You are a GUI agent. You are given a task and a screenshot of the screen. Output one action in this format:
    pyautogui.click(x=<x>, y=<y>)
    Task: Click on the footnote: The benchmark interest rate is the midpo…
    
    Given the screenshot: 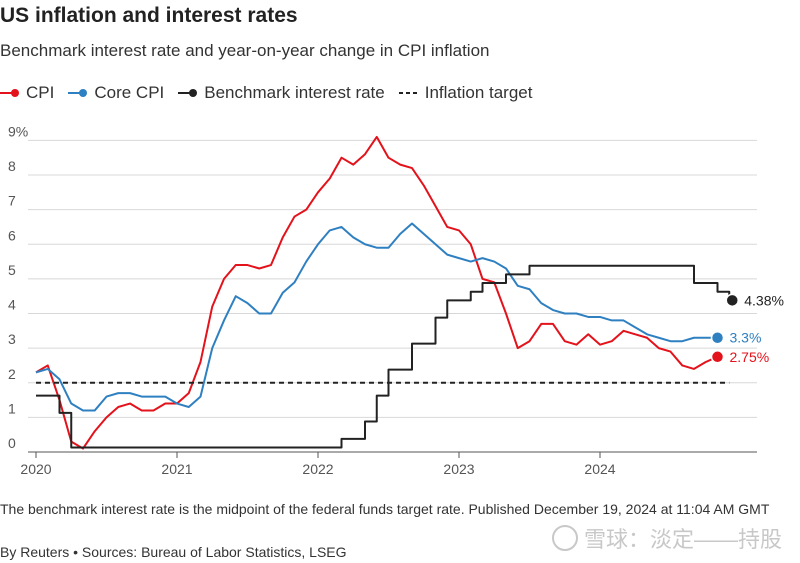 What is the action you would take?
    pyautogui.click(x=385, y=509)
    